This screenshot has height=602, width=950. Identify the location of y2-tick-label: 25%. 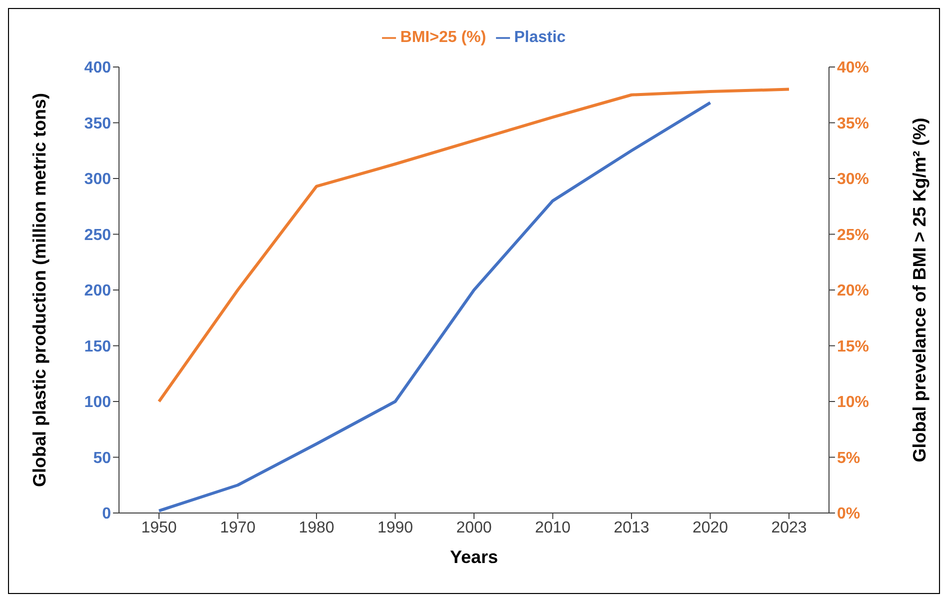
(853, 235).